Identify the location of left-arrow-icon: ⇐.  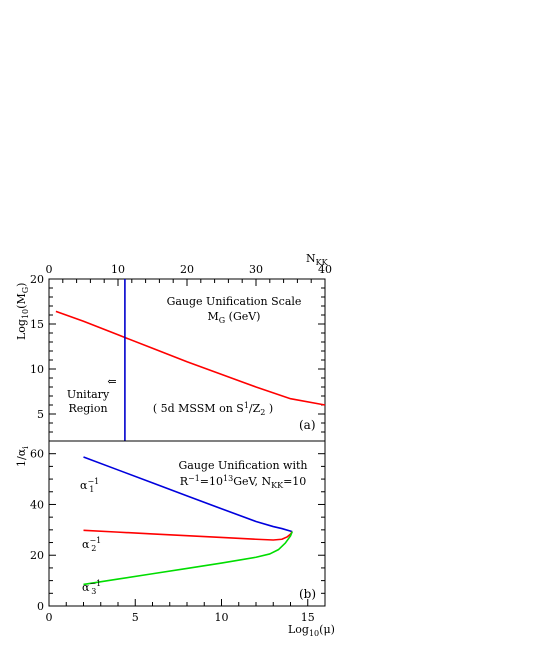
(111, 381).